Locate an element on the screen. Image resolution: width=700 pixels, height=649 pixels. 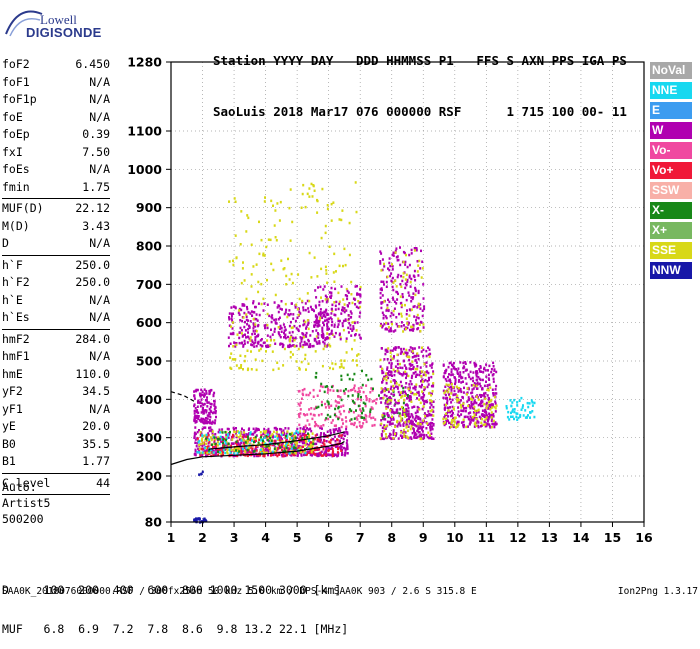
param-value: 44 is located at coordinates (103, 482).